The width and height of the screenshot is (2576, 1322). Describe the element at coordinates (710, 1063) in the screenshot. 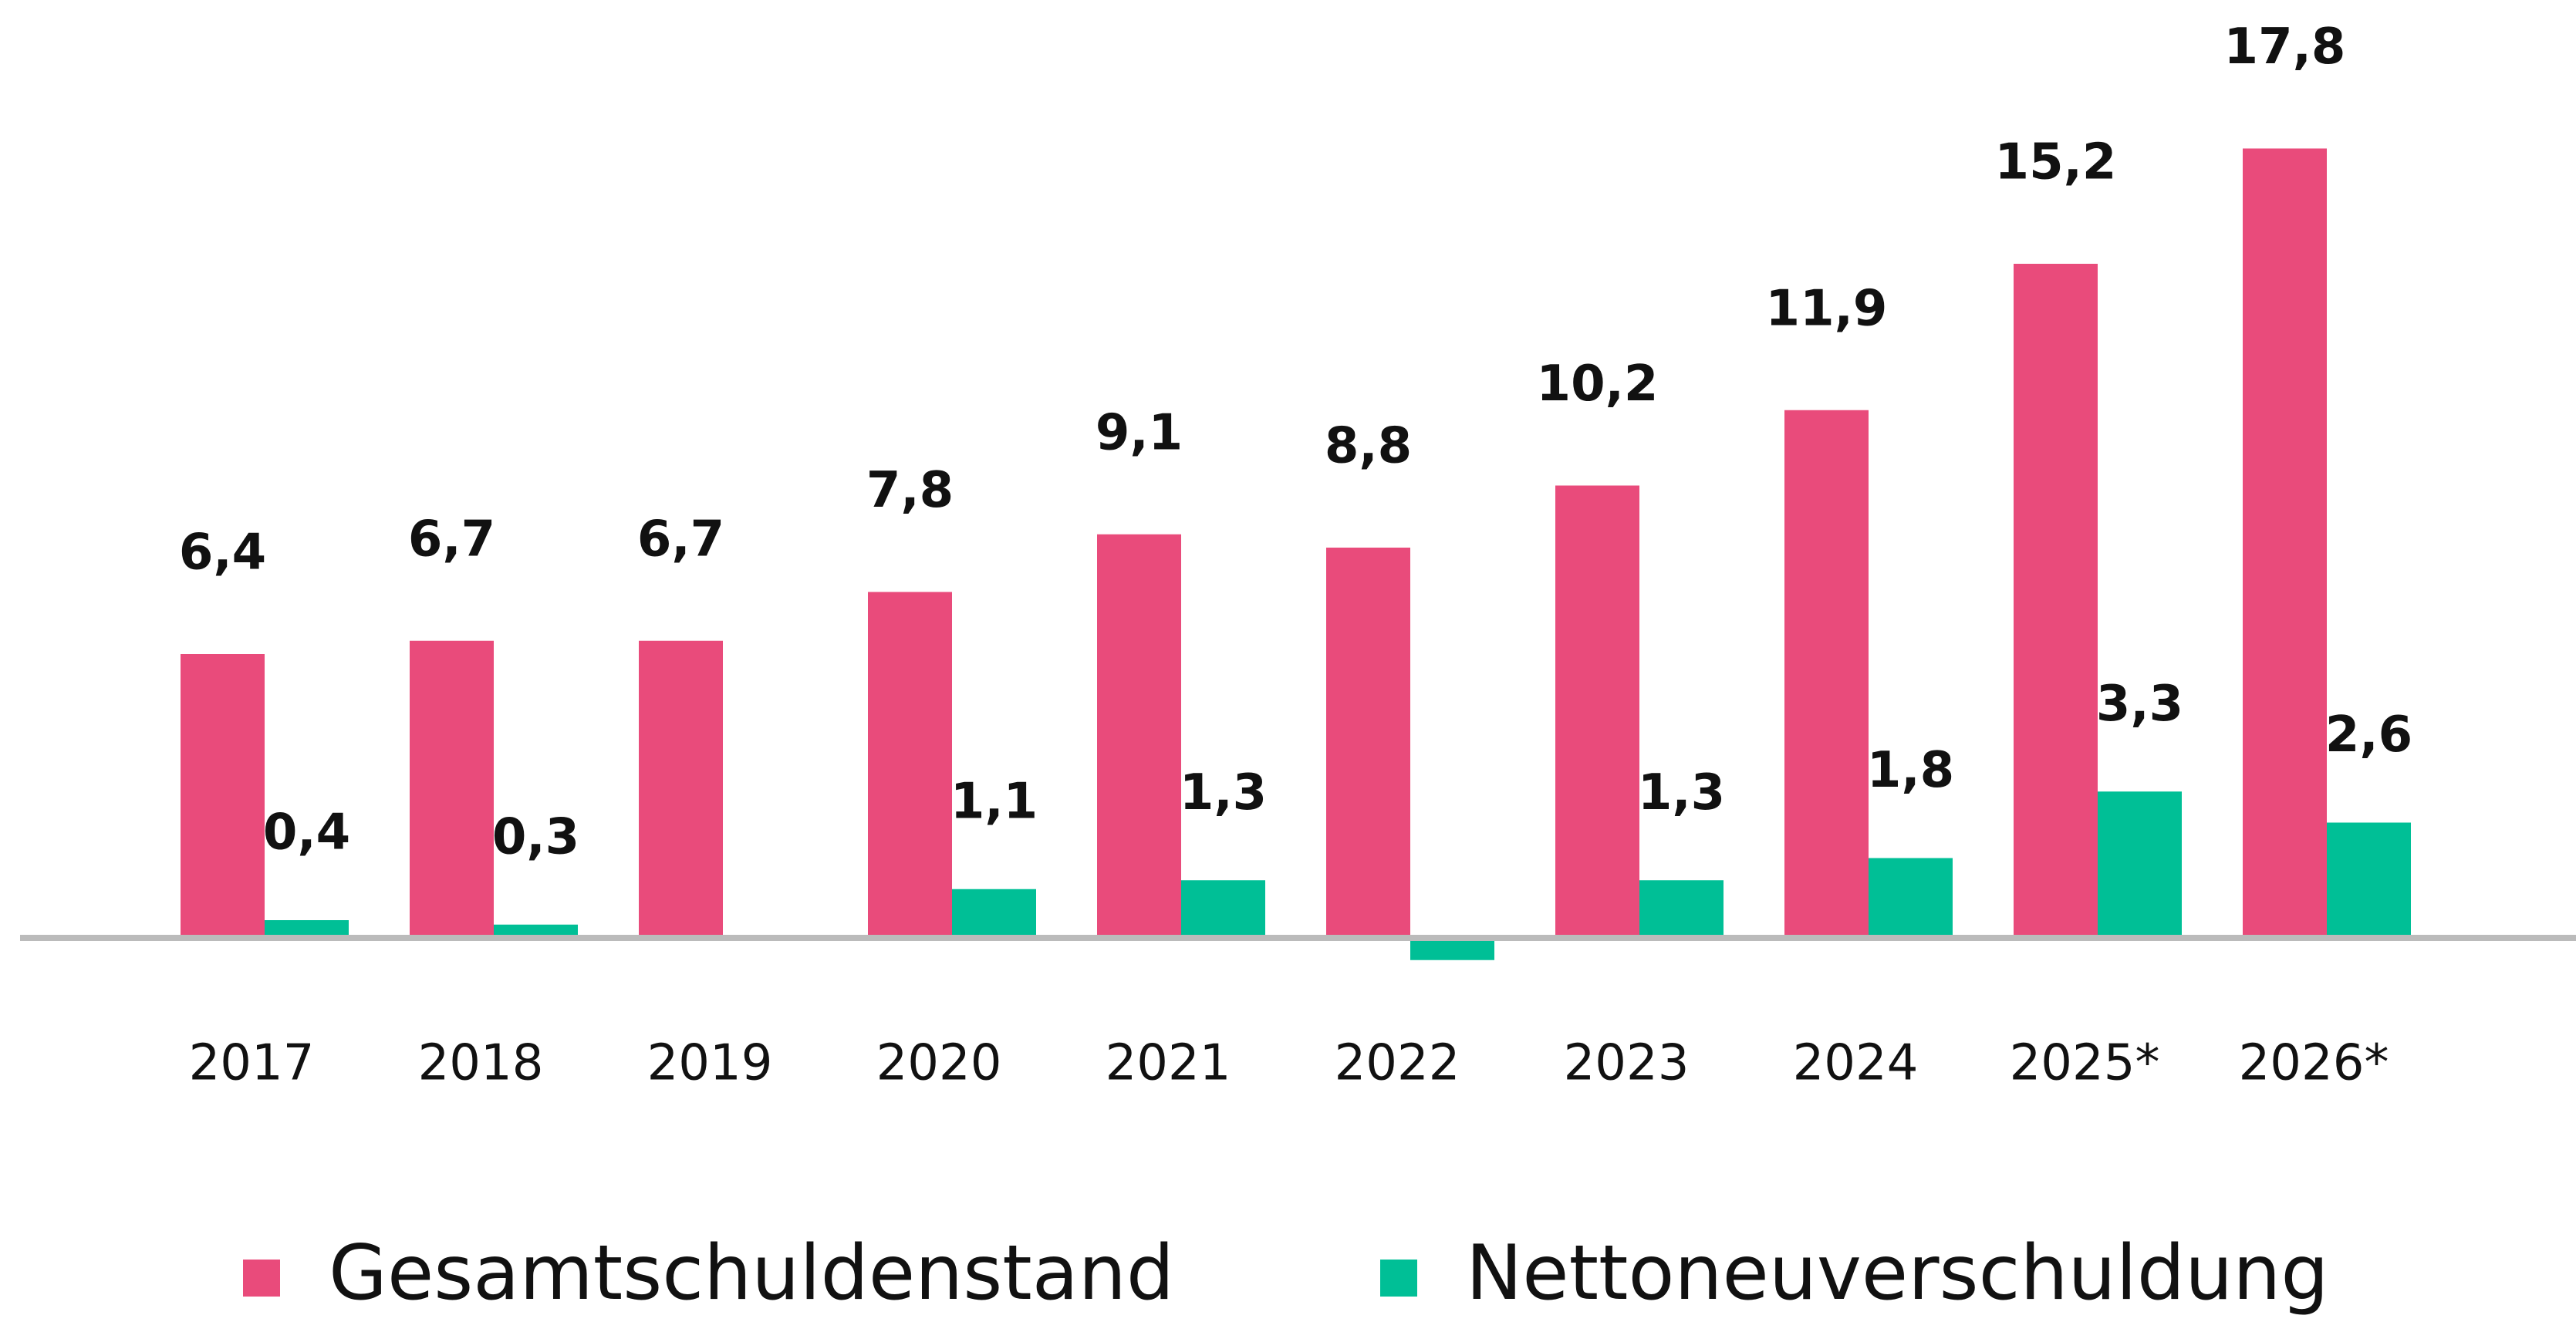

I see `x-tick-label: 2019` at that location.